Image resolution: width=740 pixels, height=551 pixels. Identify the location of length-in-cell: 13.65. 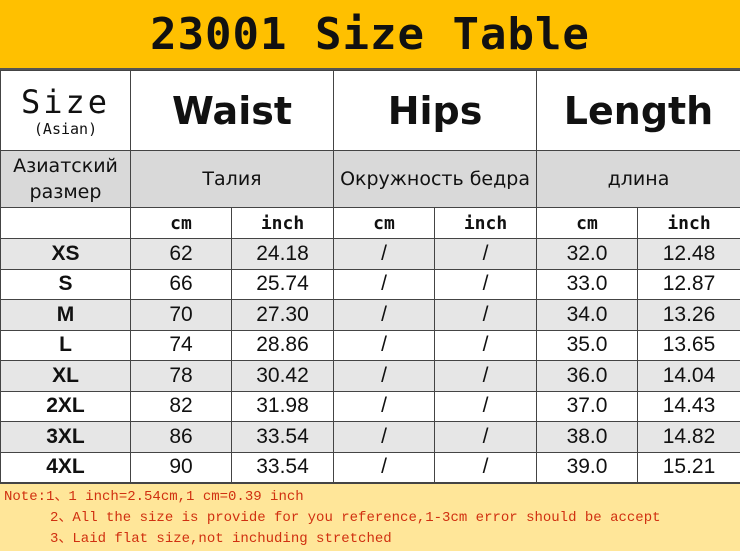
(689, 345).